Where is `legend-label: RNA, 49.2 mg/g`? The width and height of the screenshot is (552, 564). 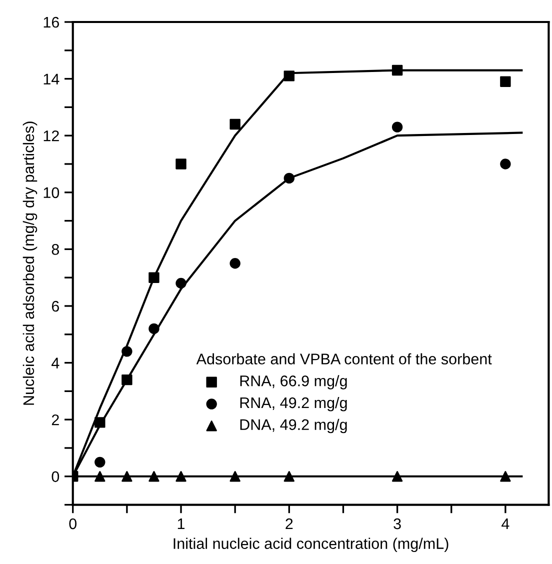 legend-label: RNA, 49.2 mg/g is located at coordinates (293, 404).